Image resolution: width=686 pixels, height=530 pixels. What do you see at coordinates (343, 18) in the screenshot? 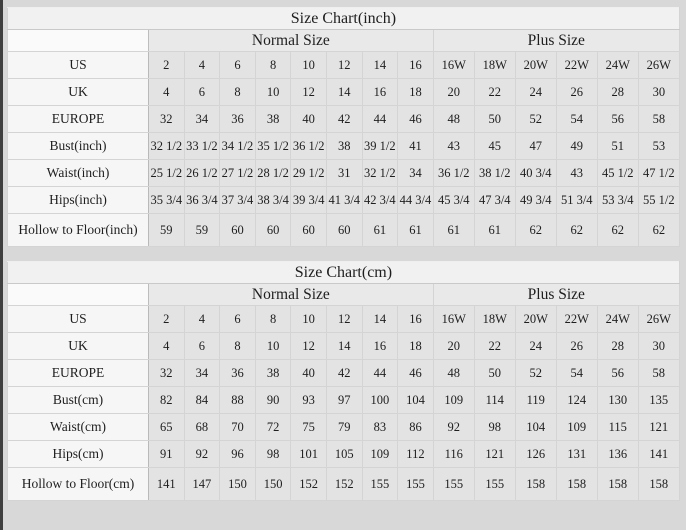
I see `table-title-row: Size Chart(inch)` at bounding box center [343, 18].